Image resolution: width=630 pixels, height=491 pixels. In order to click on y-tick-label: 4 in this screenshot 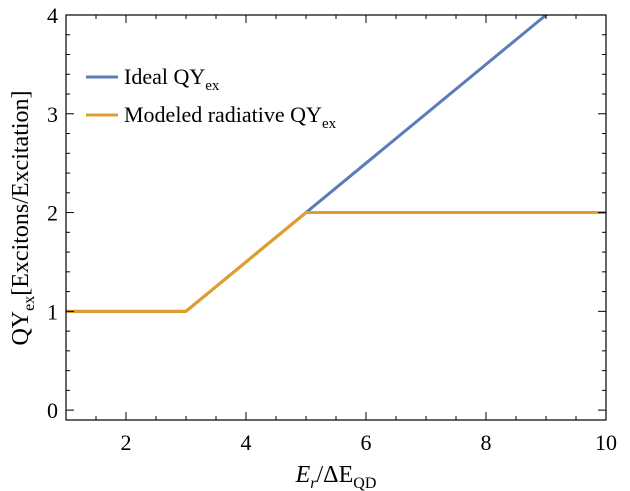, I will do `click(52, 15)`.